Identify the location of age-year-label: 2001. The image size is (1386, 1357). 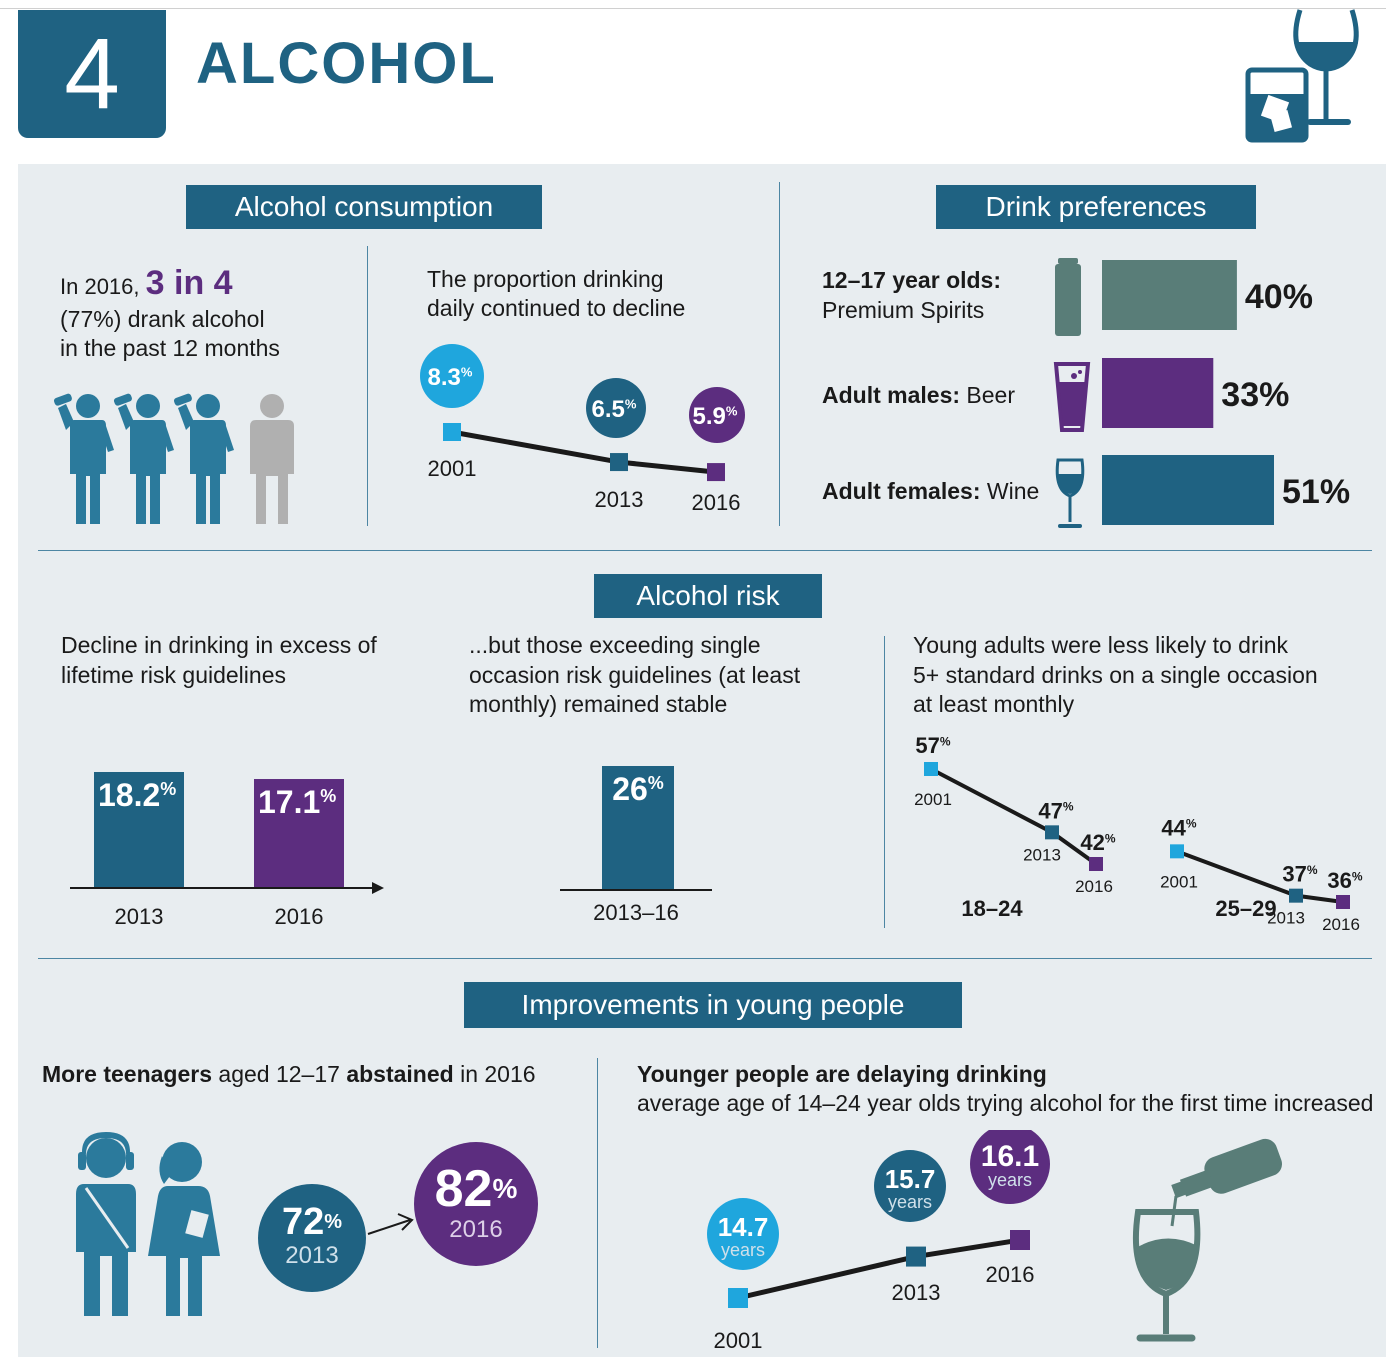
(738, 1340).